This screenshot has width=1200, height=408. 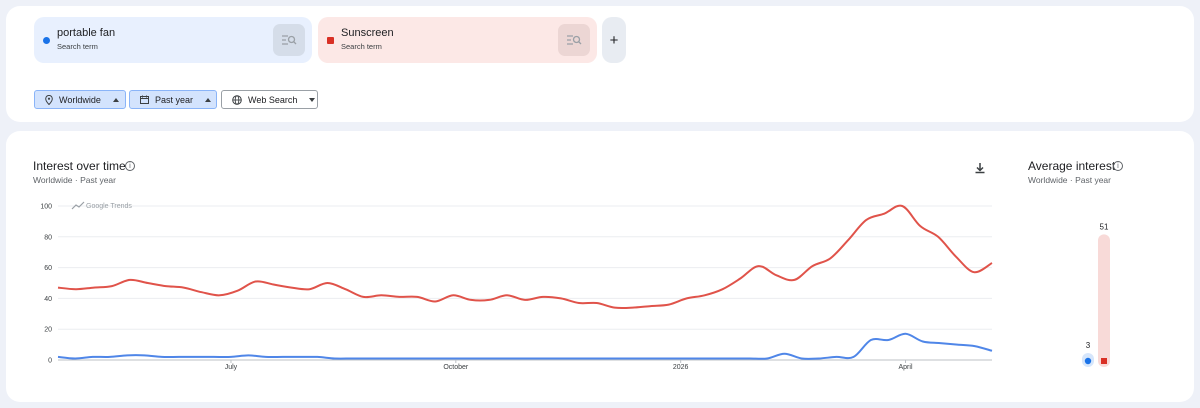 What do you see at coordinates (48, 330) in the screenshot?
I see `y-tick-label: 20` at bounding box center [48, 330].